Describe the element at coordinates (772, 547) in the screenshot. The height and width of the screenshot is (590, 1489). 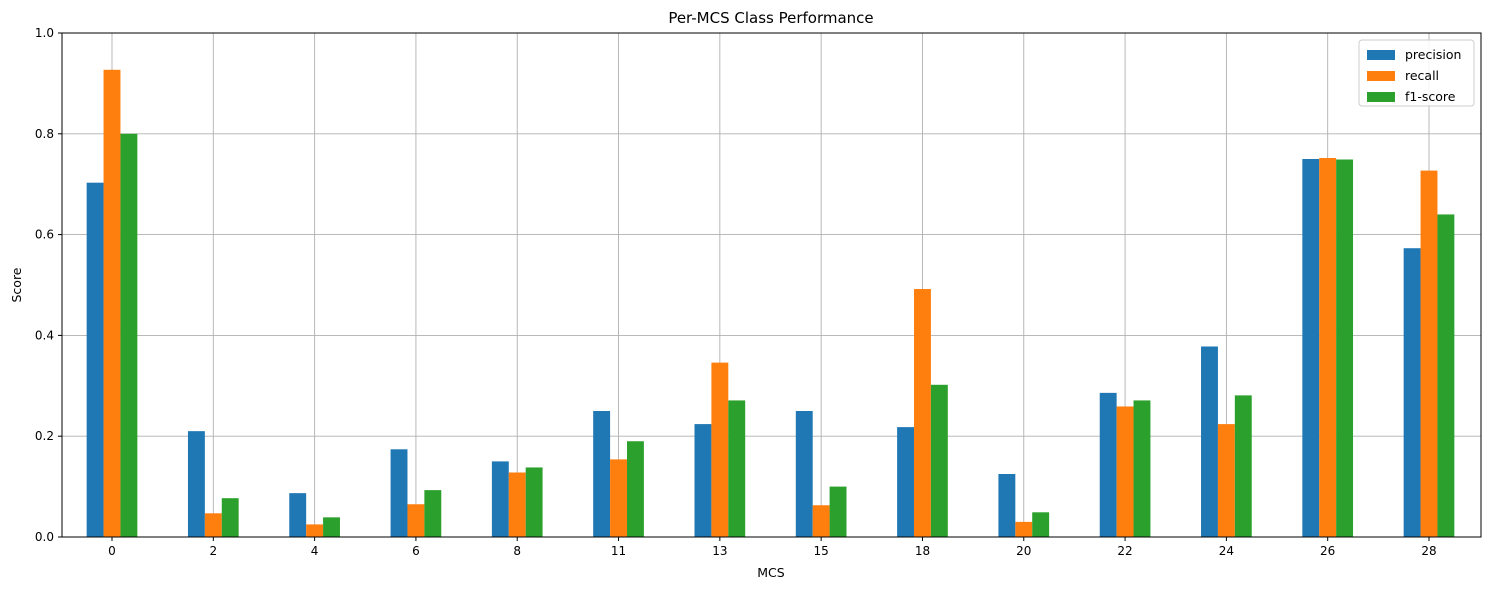
I see `x-axis-ticks: 0 2 4 6 8 11 13 15 18 20 22 24 26 28` at that location.